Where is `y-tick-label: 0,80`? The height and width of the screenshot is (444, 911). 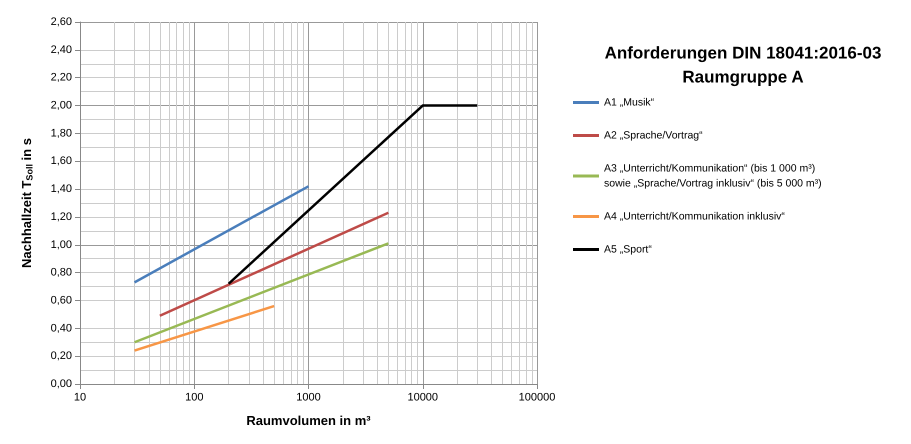 y-tick-label: 0,80 is located at coordinates (61, 272).